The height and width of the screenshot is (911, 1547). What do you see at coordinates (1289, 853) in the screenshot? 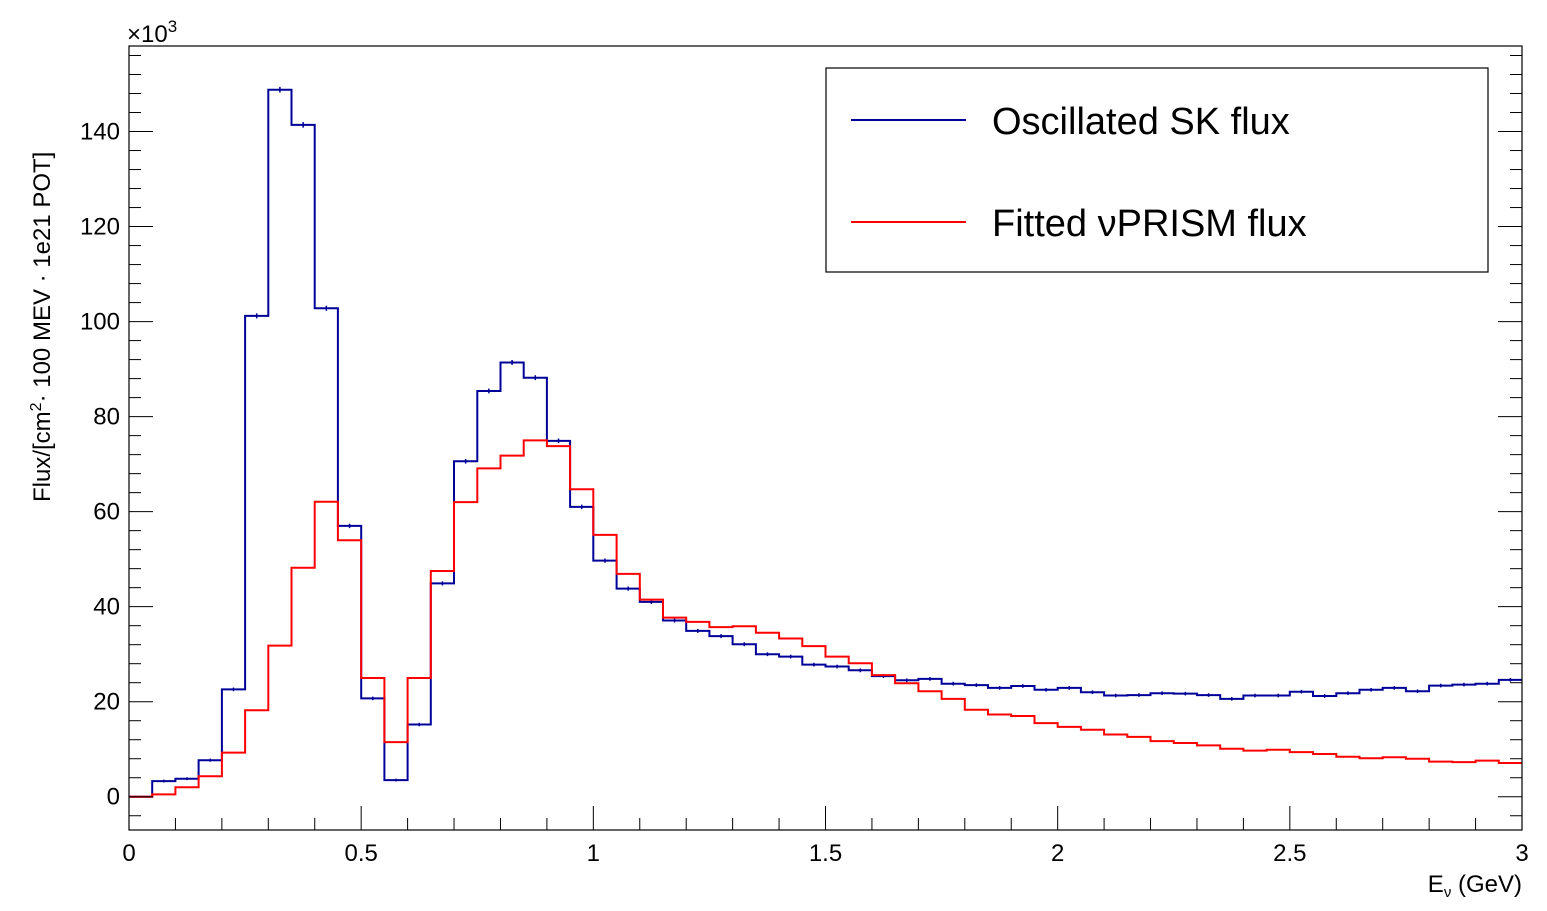
I see `x-tick-label: 2.5` at bounding box center [1289, 853].